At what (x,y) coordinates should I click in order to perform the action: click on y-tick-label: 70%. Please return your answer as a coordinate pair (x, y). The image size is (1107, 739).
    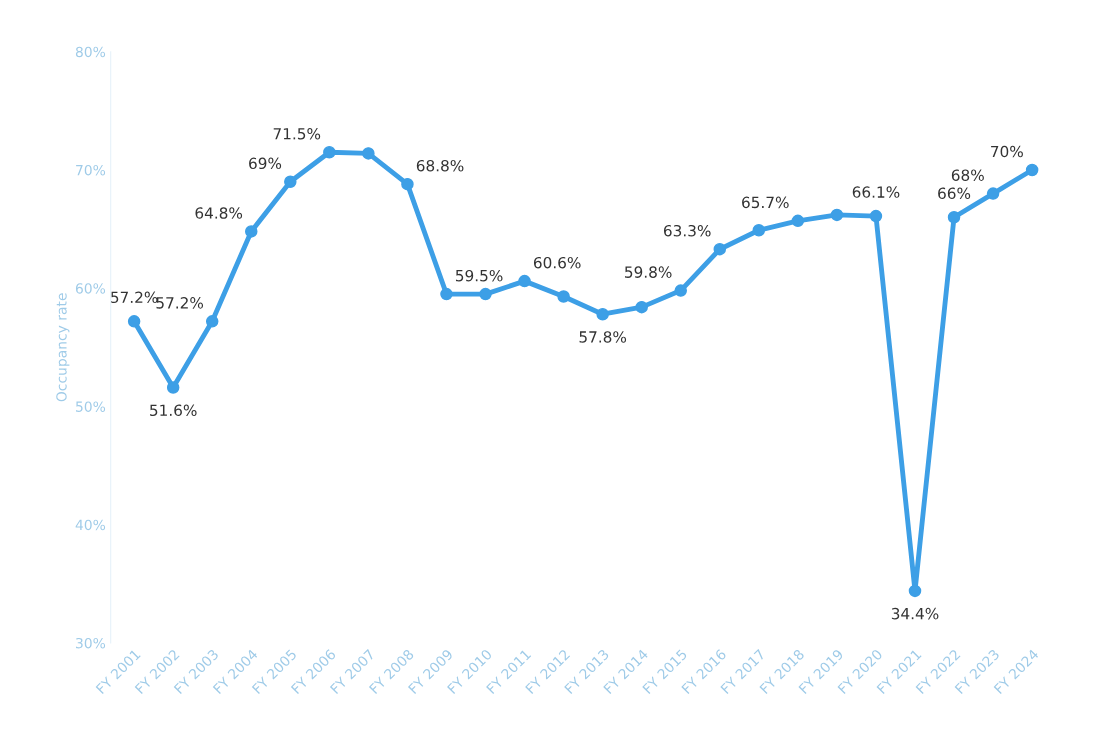
    Looking at the image, I should click on (91, 170).